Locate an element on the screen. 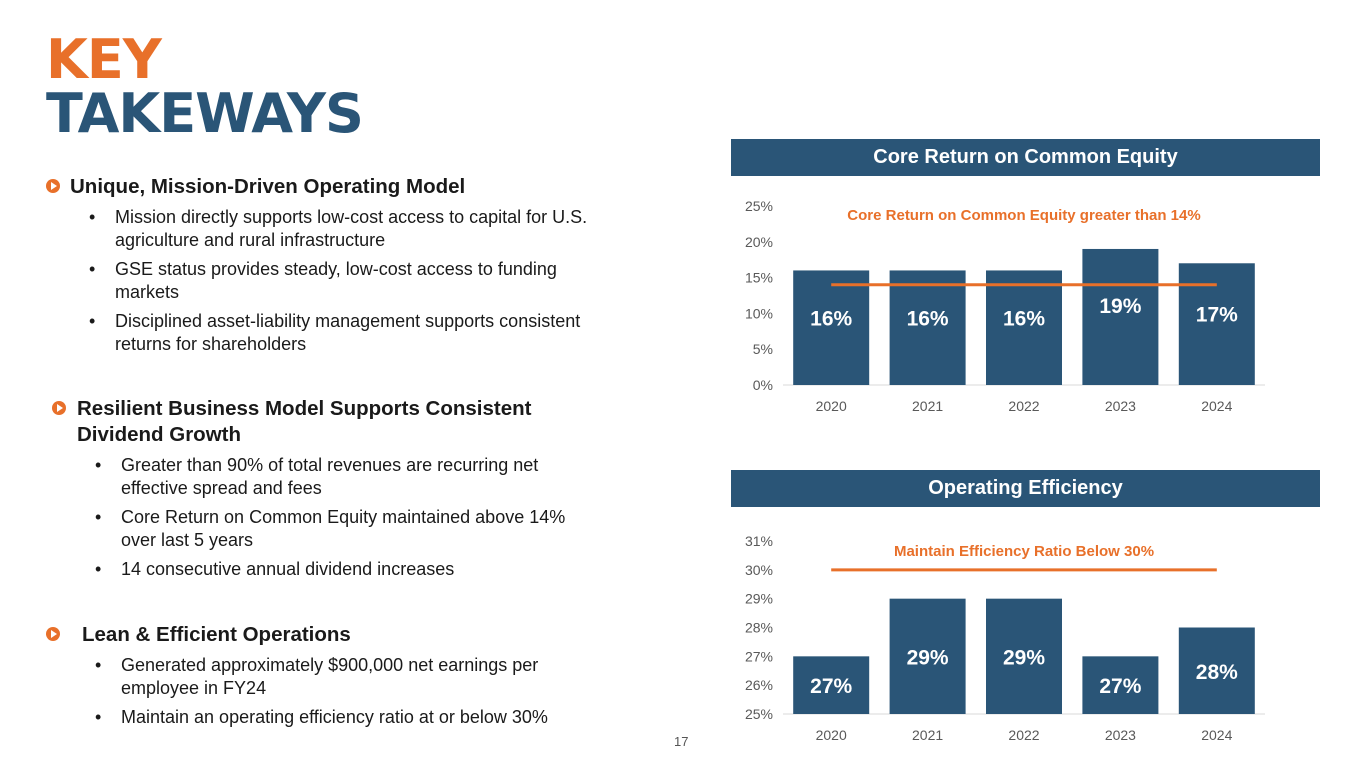 Image resolution: width=1365 pixels, height=768 pixels. page-number: 17 is located at coordinates (681, 741).